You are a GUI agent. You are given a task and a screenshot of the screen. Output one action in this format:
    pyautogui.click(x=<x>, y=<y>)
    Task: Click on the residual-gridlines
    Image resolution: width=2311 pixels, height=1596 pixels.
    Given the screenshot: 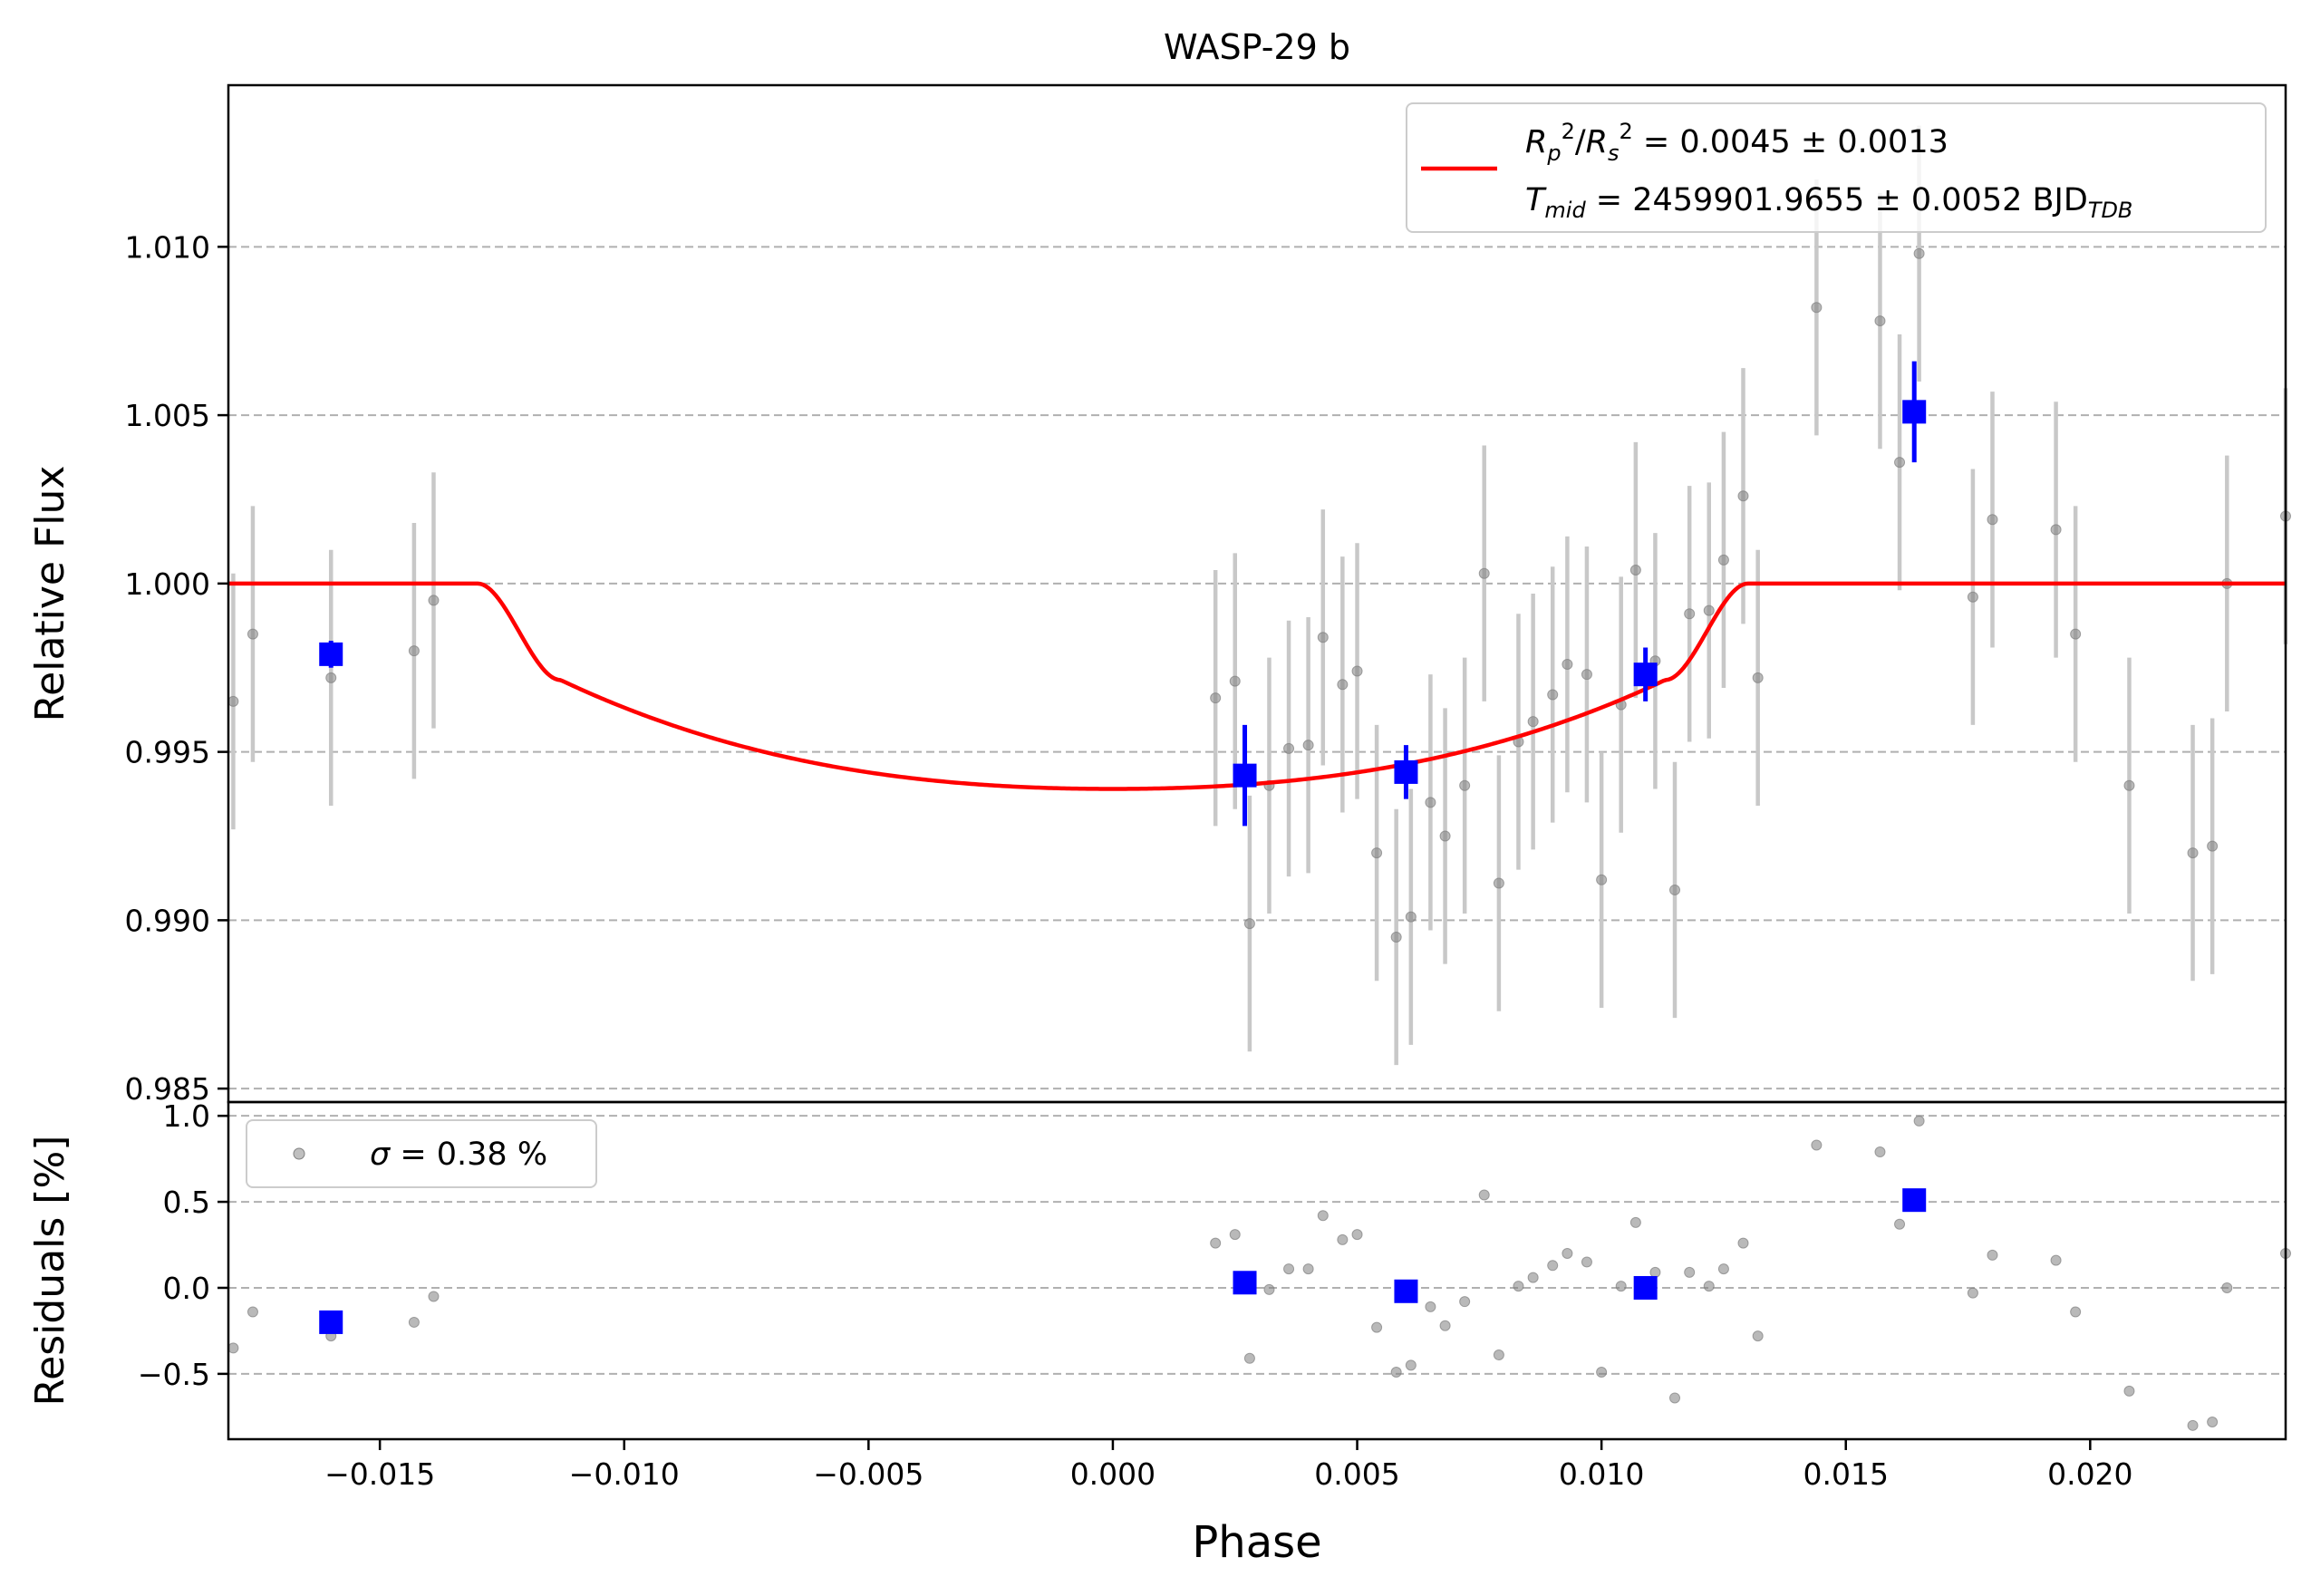 What is the action you would take?
    pyautogui.click(x=1257, y=1245)
    